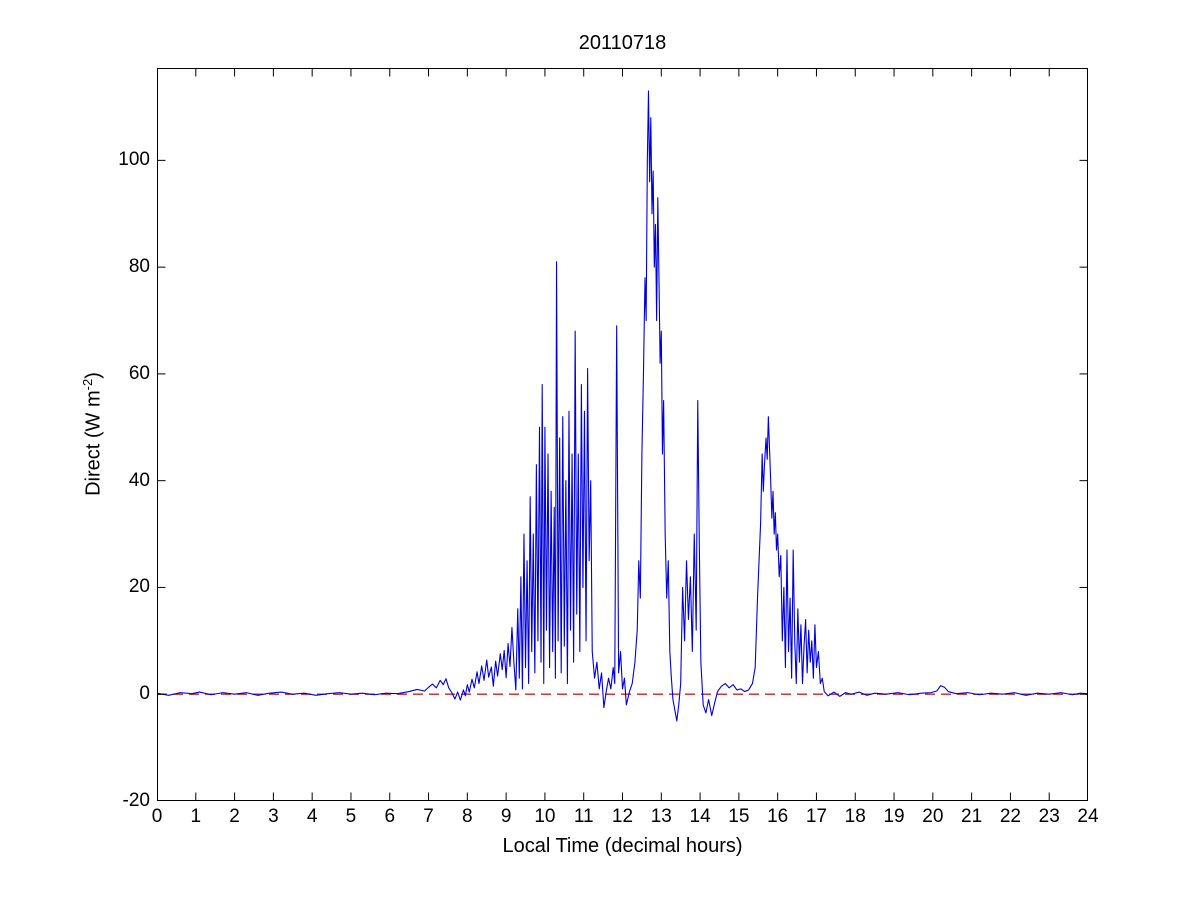  I want to click on x-tick-label: 17, so click(816, 816).